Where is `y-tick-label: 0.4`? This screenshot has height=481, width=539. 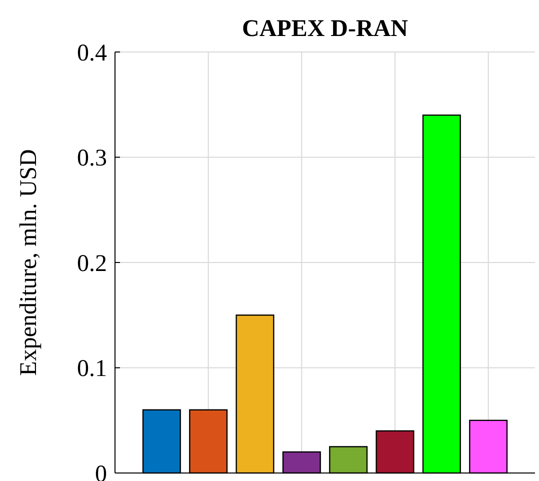 y-tick-label: 0.4 is located at coordinates (92, 53).